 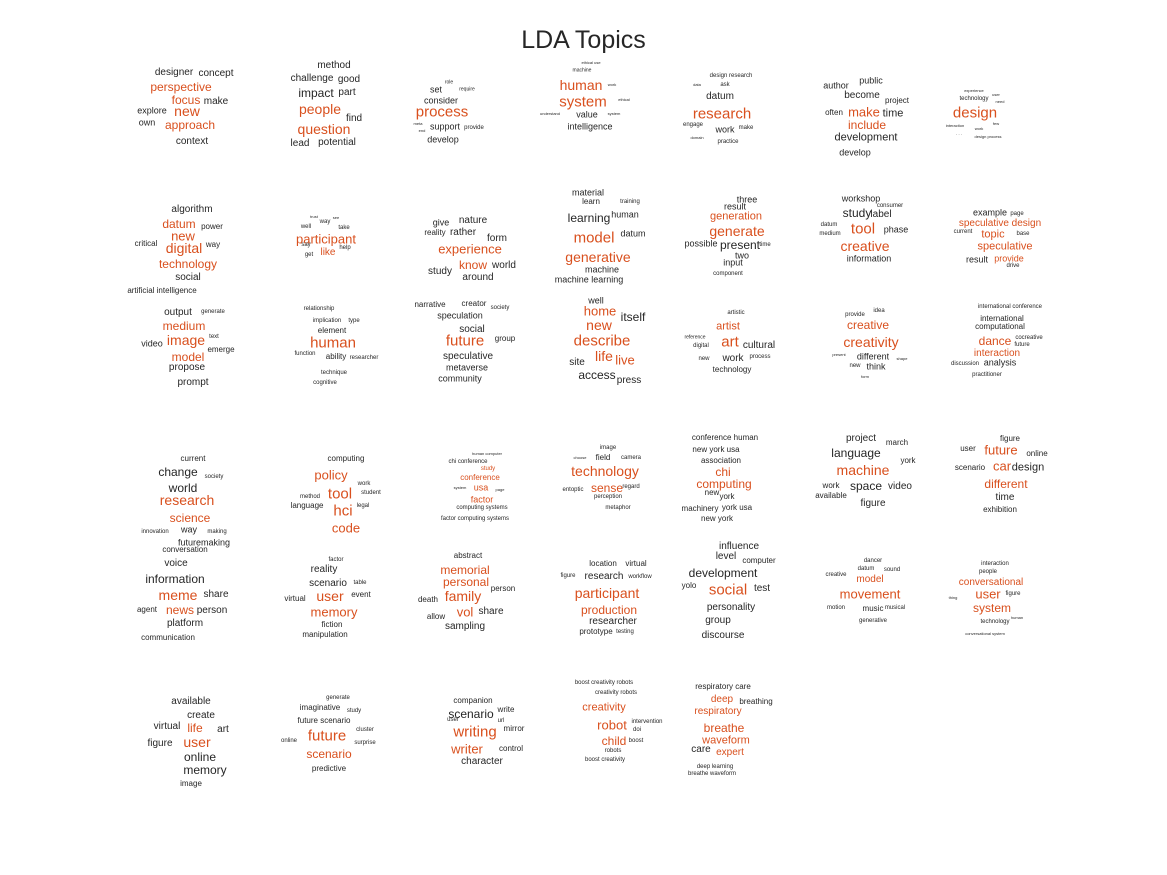 What do you see at coordinates (329, 768) in the screenshot?
I see `topic-word: predictive` at bounding box center [329, 768].